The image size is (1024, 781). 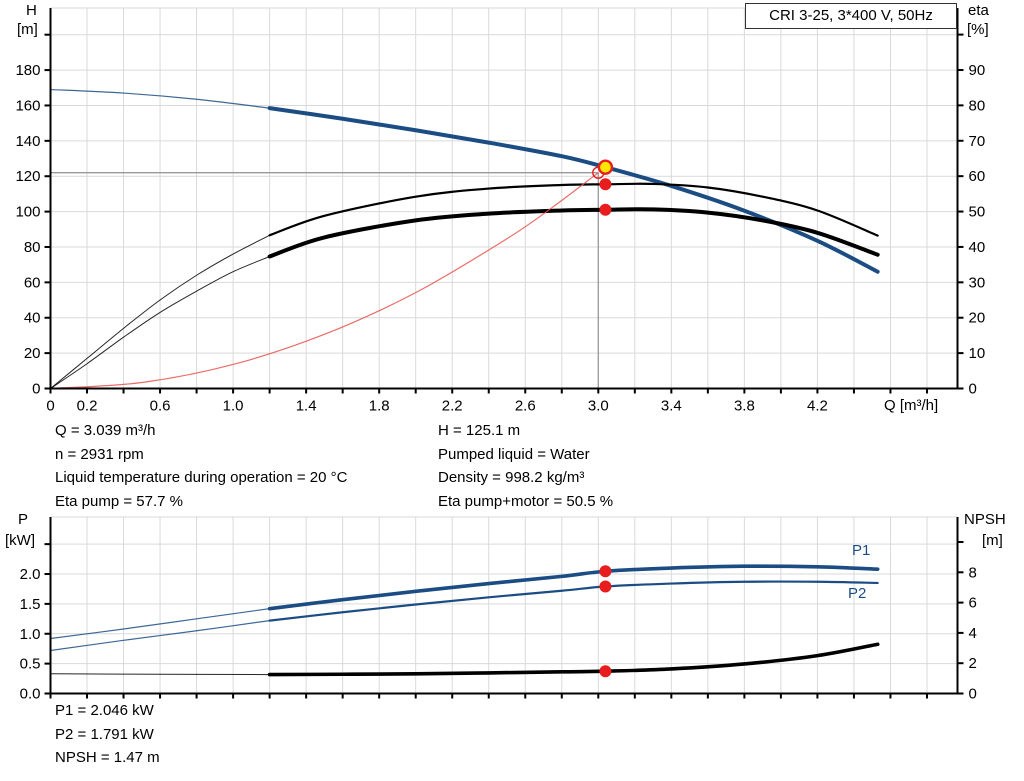 What do you see at coordinates (104, 734) in the screenshot?
I see `info-p2: P2 = 1.791 kW` at bounding box center [104, 734].